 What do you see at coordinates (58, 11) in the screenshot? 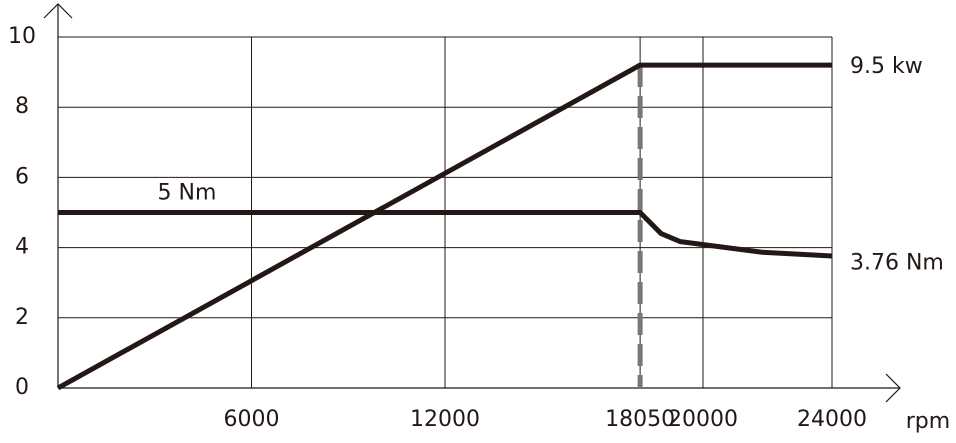
I see `y-axis-arrow` at bounding box center [58, 11].